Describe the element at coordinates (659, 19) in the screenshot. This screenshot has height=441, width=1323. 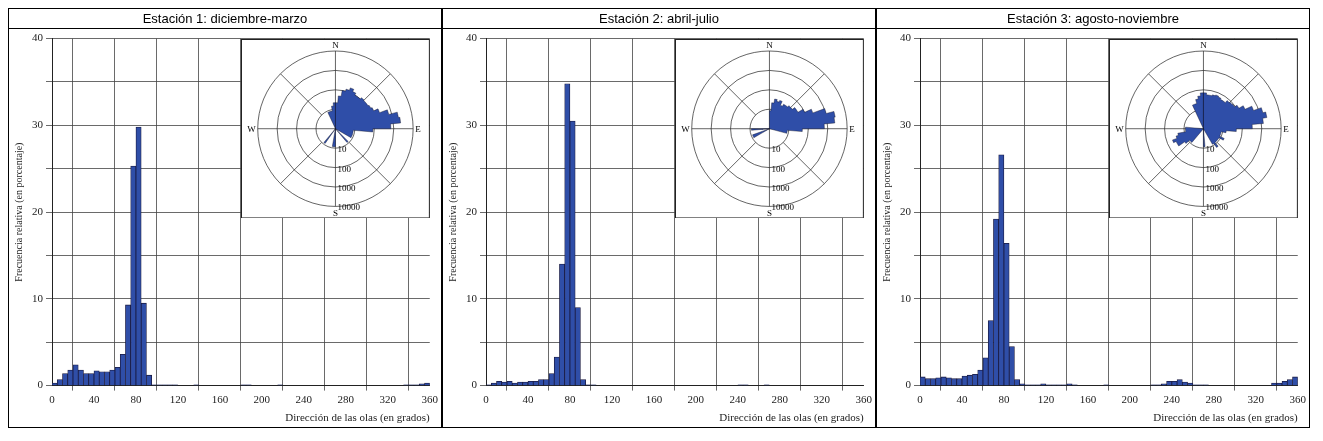
I see `chart-title: Estación 2: abril-julio` at that location.